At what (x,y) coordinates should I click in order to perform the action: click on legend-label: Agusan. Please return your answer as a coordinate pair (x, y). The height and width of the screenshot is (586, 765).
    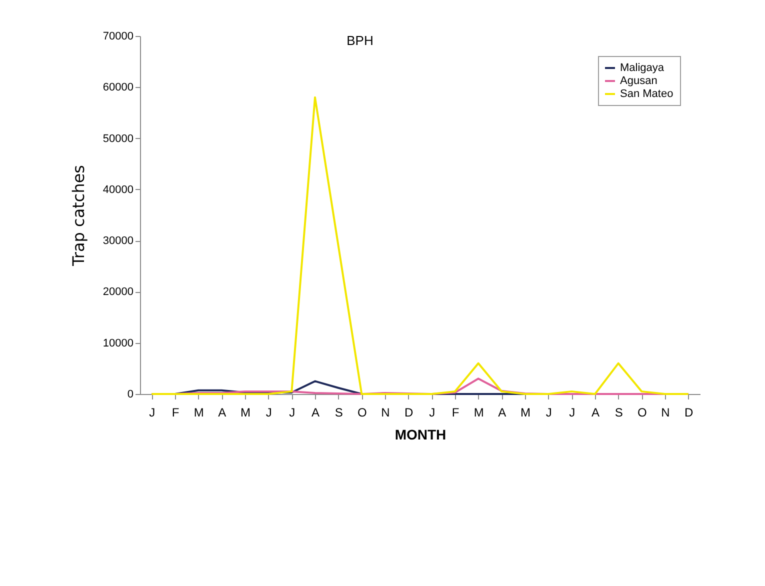
    Looking at the image, I should click on (639, 81).